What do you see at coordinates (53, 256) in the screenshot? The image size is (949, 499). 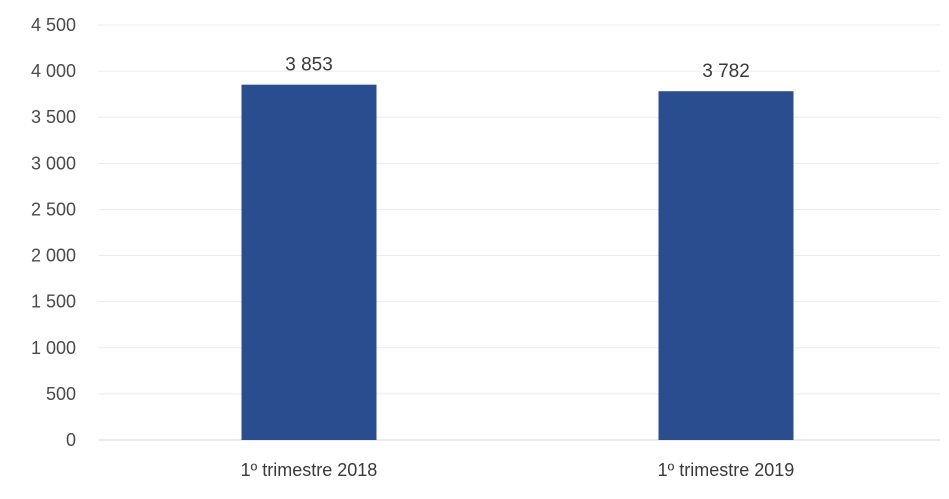 I see `y-tick-label: 2 000` at bounding box center [53, 256].